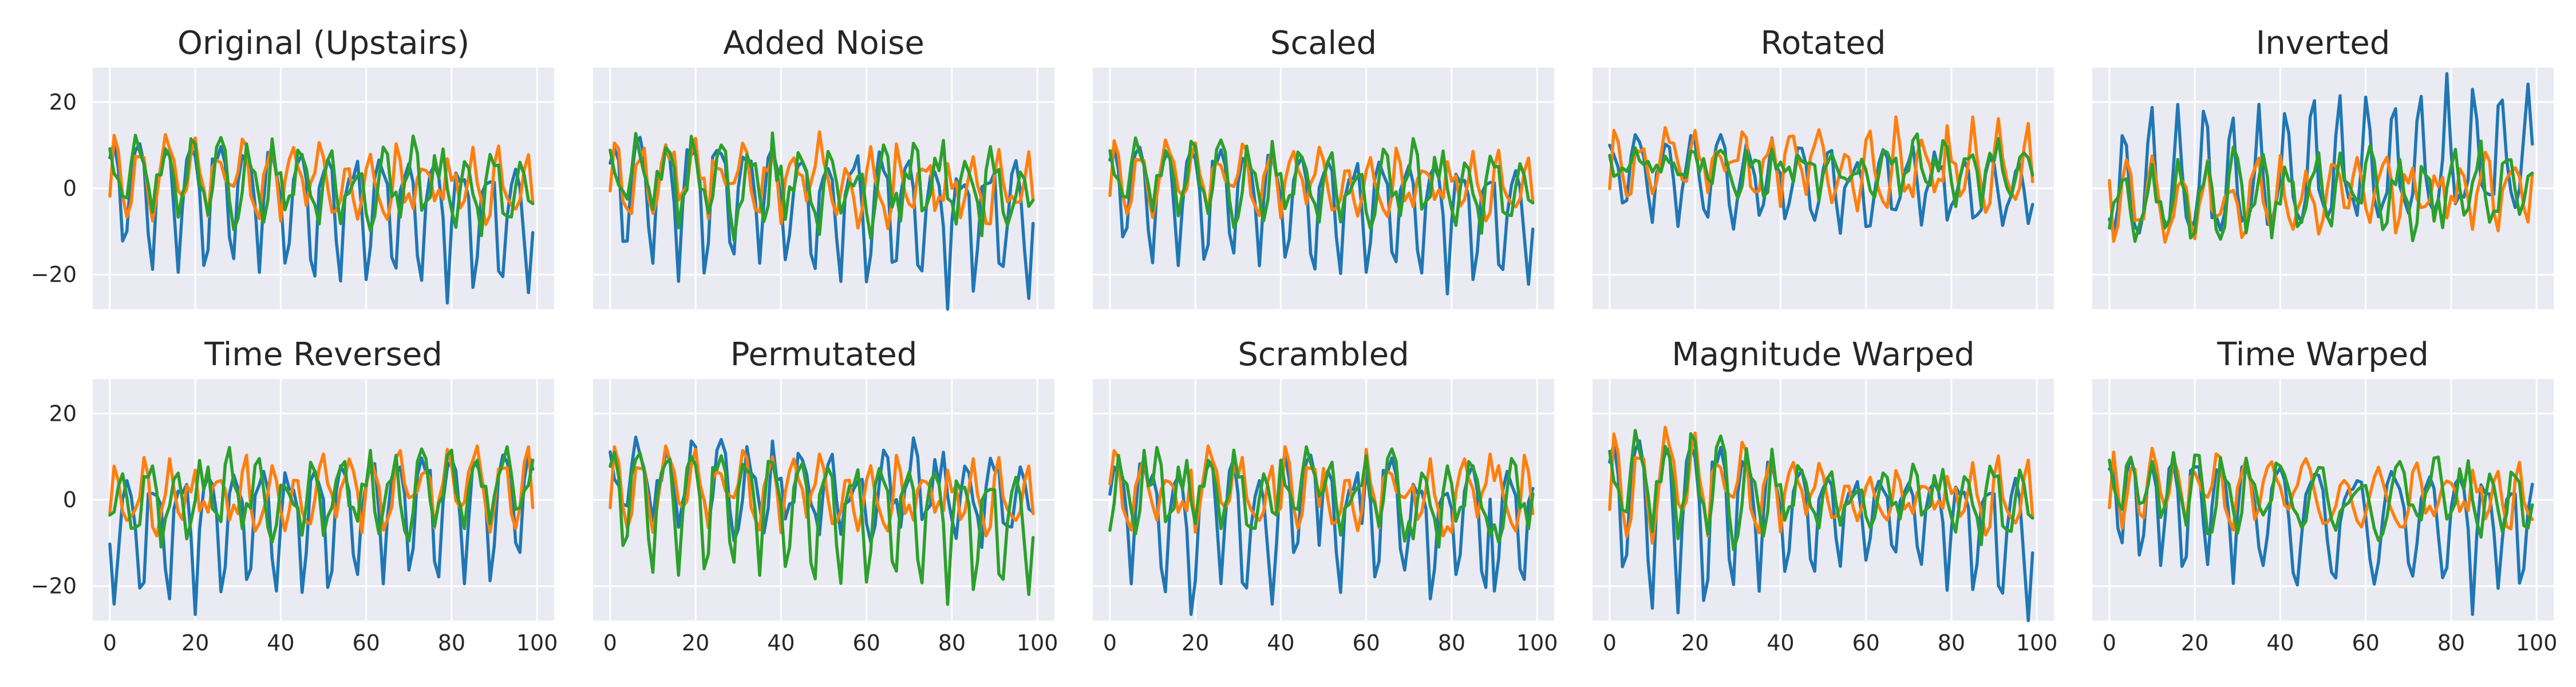  I want to click on panel-title: Original (Upstairs), so click(323, 44).